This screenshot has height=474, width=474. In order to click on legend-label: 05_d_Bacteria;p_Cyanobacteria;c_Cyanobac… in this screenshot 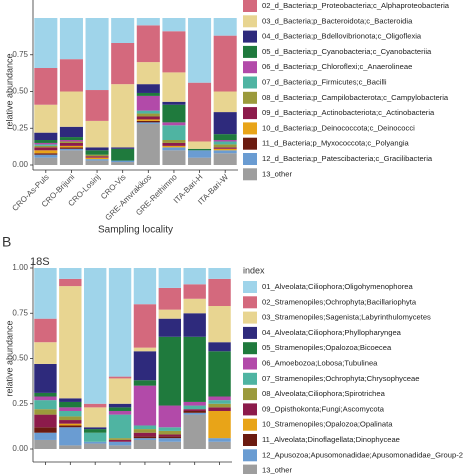, I will do `click(347, 51)`.